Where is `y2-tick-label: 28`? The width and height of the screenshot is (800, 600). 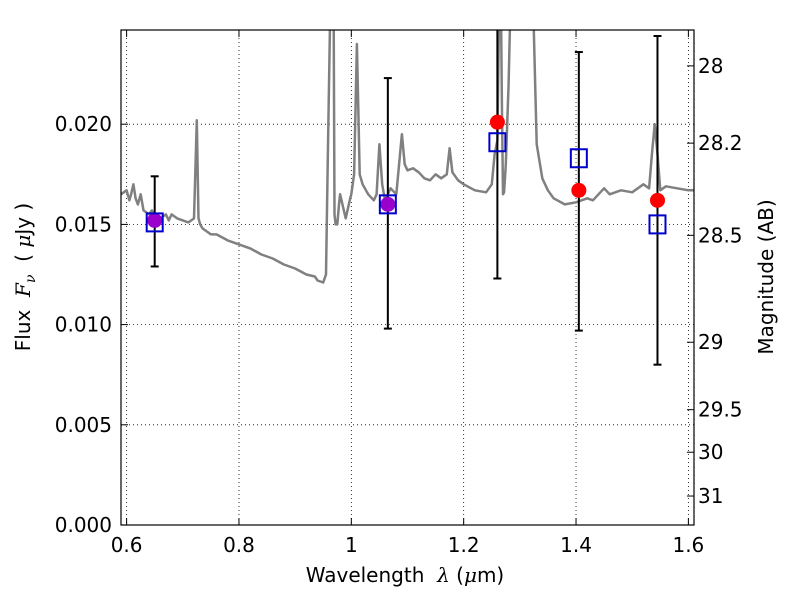
y2-tick-label: 28 is located at coordinates (710, 66).